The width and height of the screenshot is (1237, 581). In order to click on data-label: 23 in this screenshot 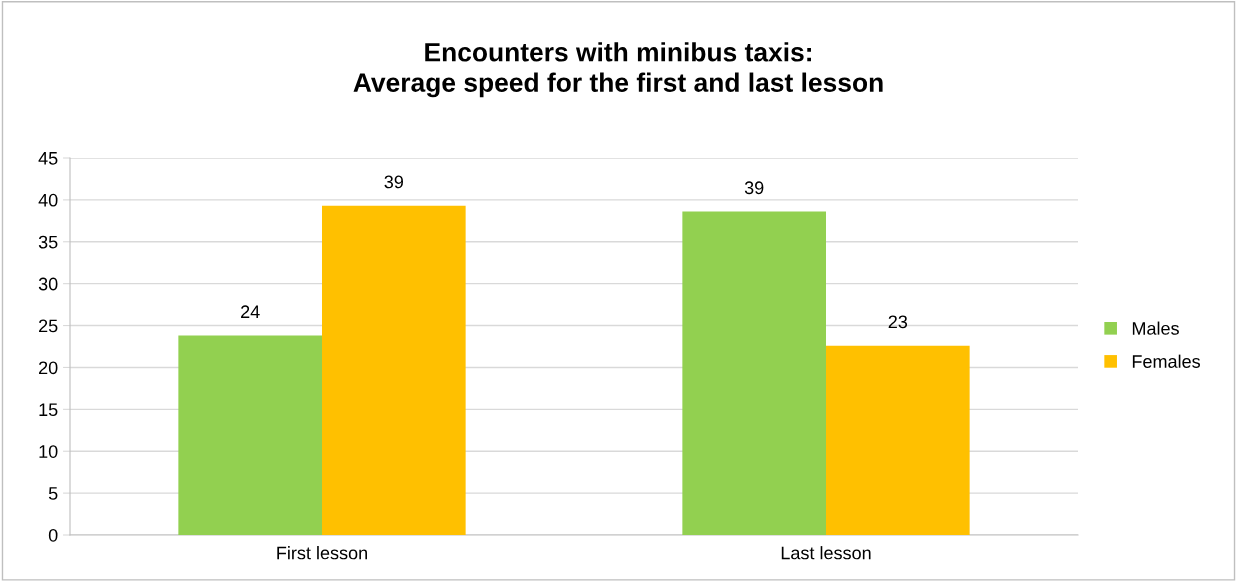, I will do `click(898, 322)`.